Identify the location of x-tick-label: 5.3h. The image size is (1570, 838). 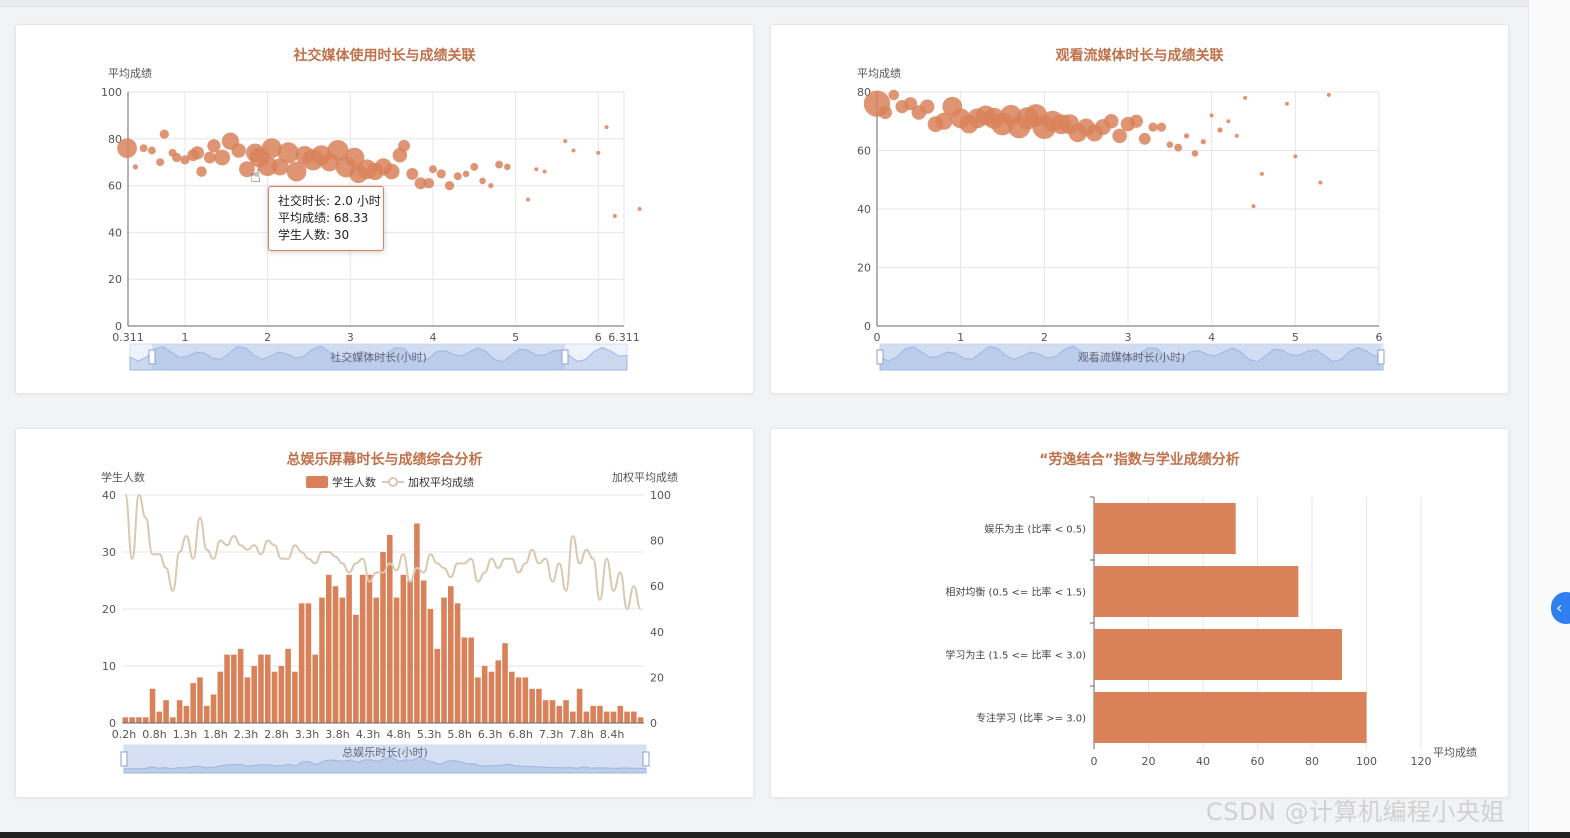
(429, 734).